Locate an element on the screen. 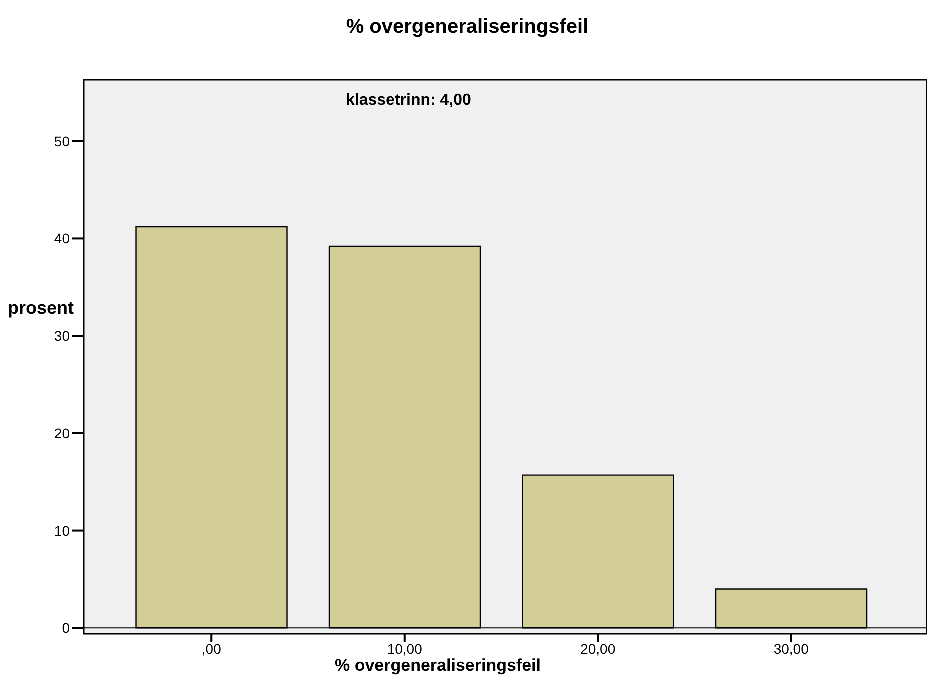  y-tick-label: 0 is located at coordinates (66, 628).